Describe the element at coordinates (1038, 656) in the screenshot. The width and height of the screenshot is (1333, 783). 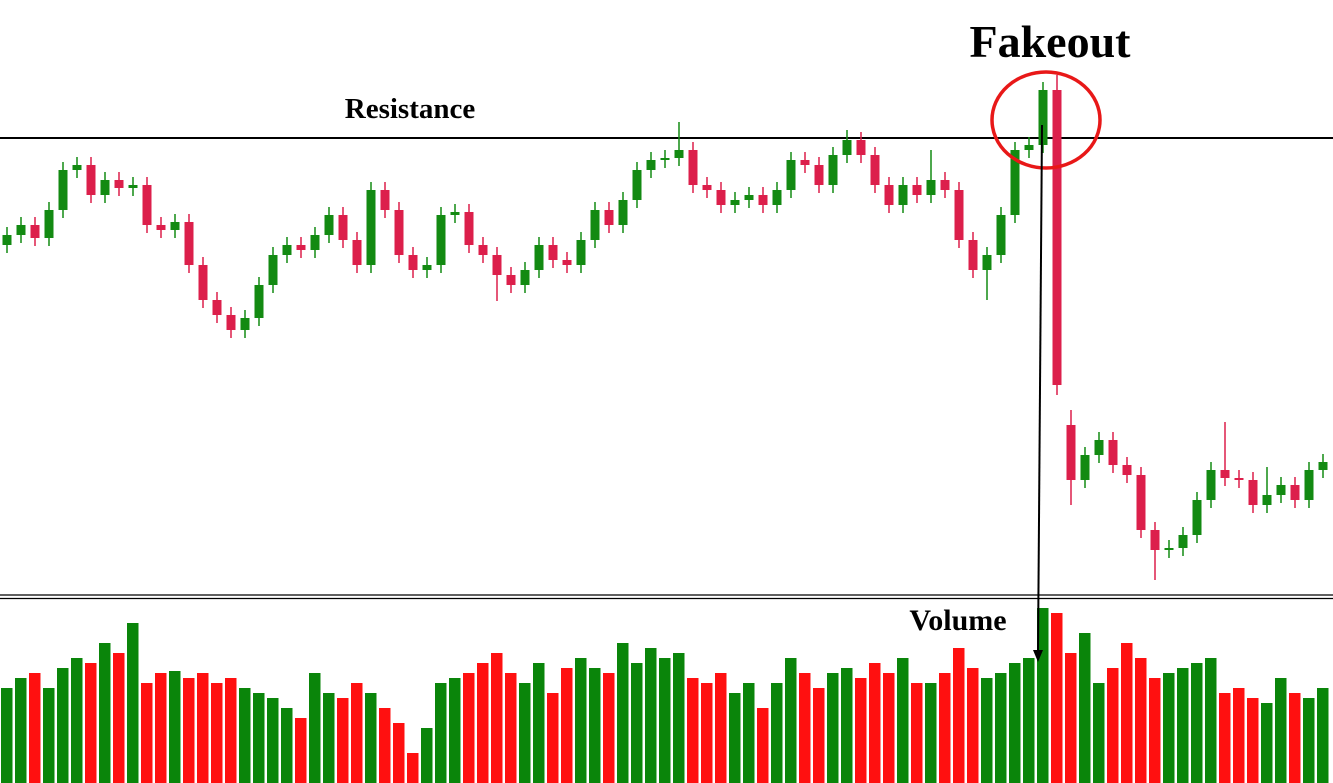
I see `arrow-head` at that location.